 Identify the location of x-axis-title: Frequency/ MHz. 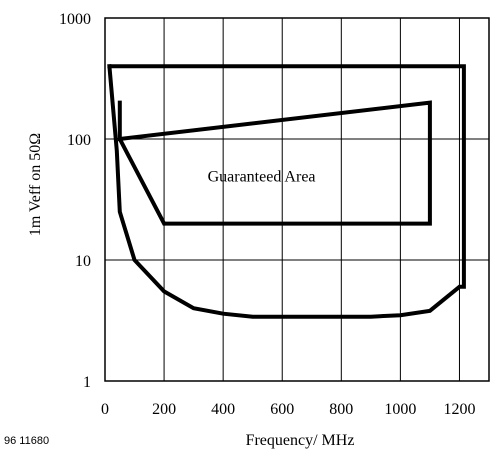
(300, 440).